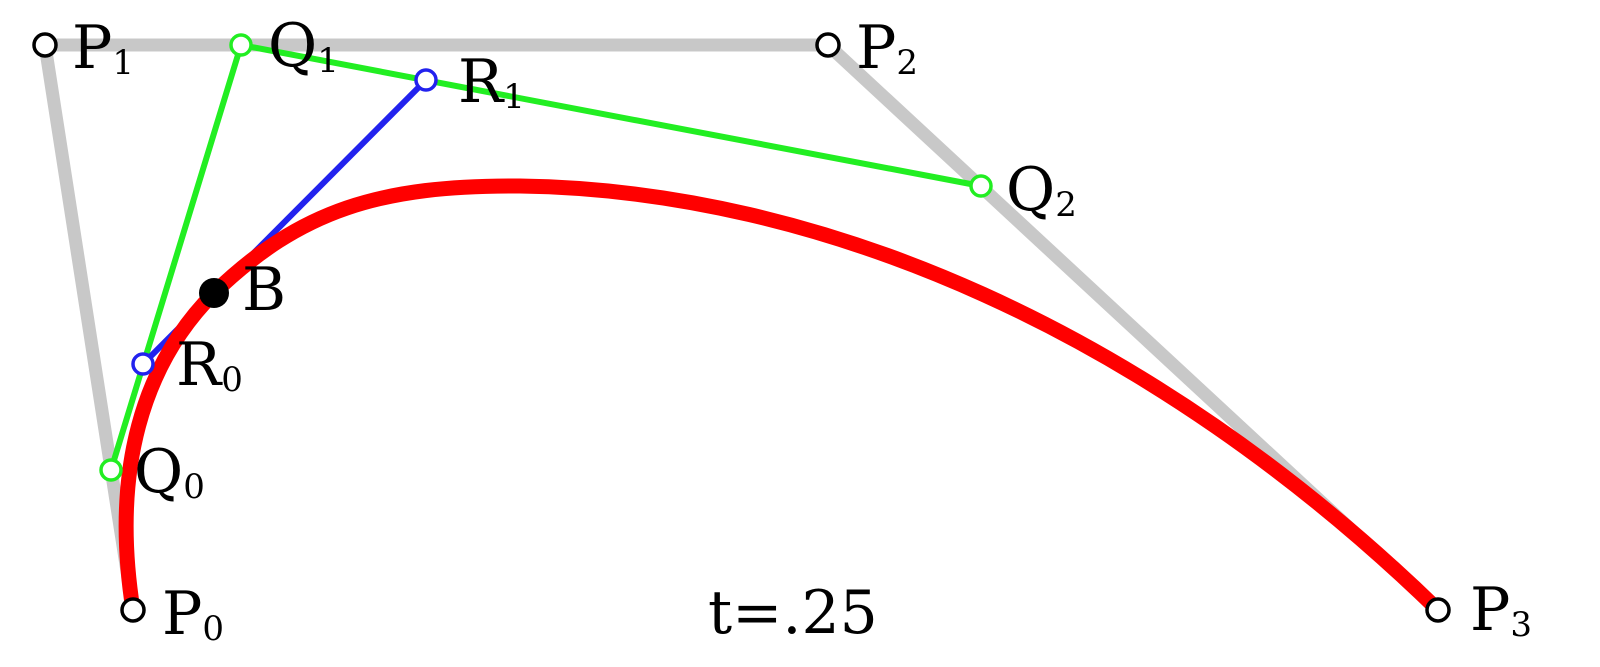 Image resolution: width=1600 pixels, height=667 pixels. Describe the element at coordinates (111, 470) in the screenshot. I see `point-q0` at that location.